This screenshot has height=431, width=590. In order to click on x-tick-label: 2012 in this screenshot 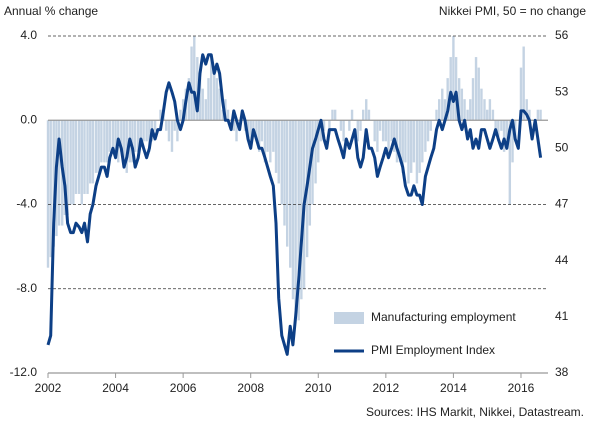, I will do `click(385, 388)`.